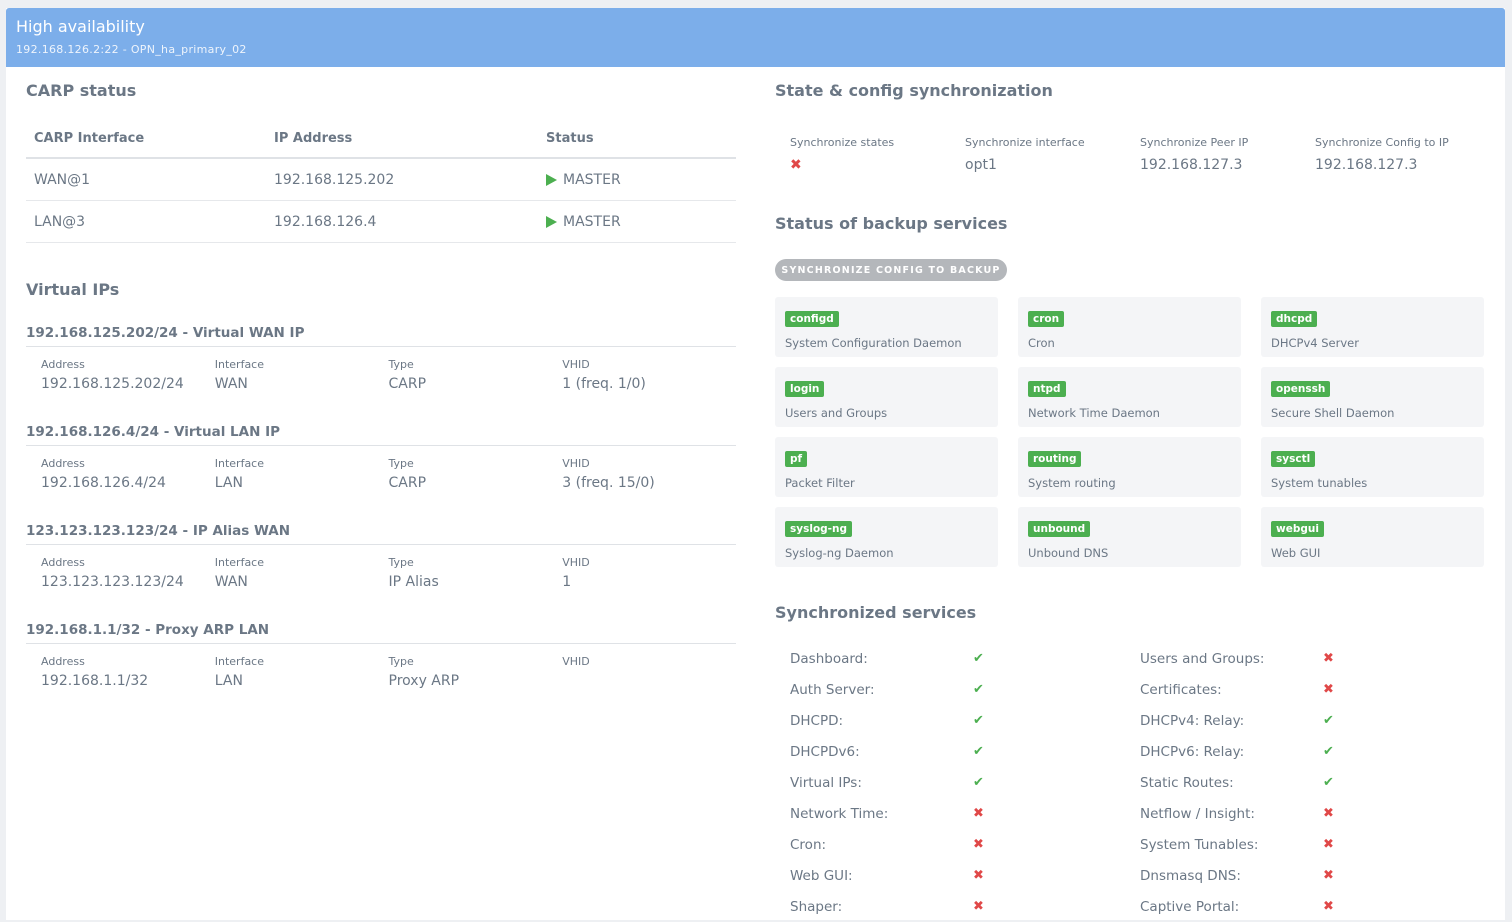  What do you see at coordinates (1190, 906) in the screenshot?
I see `synced-service-name: Captive Portal:` at bounding box center [1190, 906].